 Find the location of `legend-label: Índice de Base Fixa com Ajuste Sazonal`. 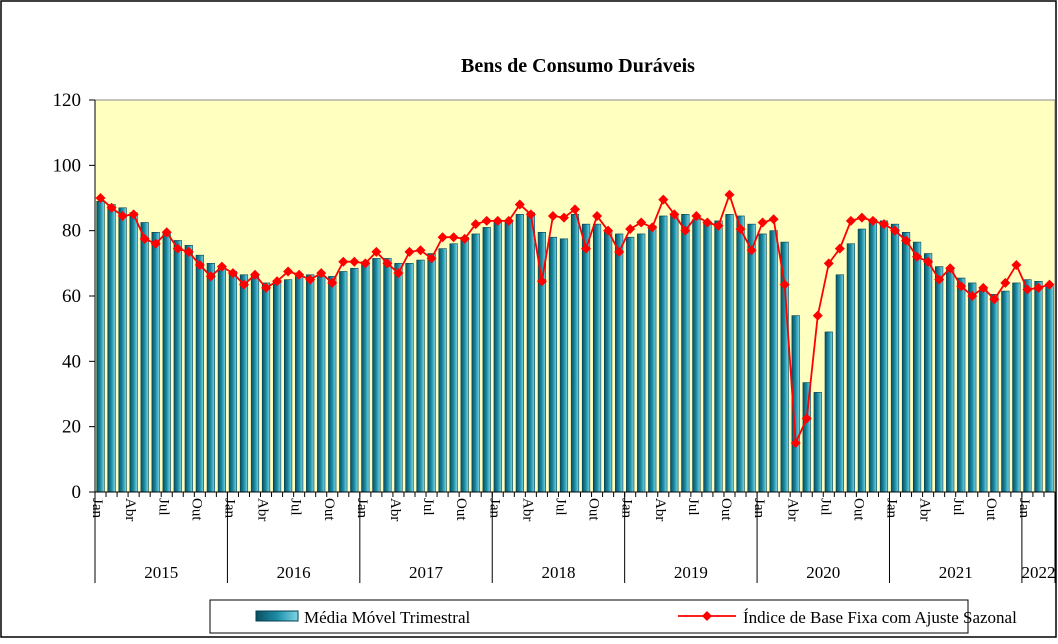

legend-label: Índice de Base Fixa com Ajuste Sazonal is located at coordinates (880, 617).